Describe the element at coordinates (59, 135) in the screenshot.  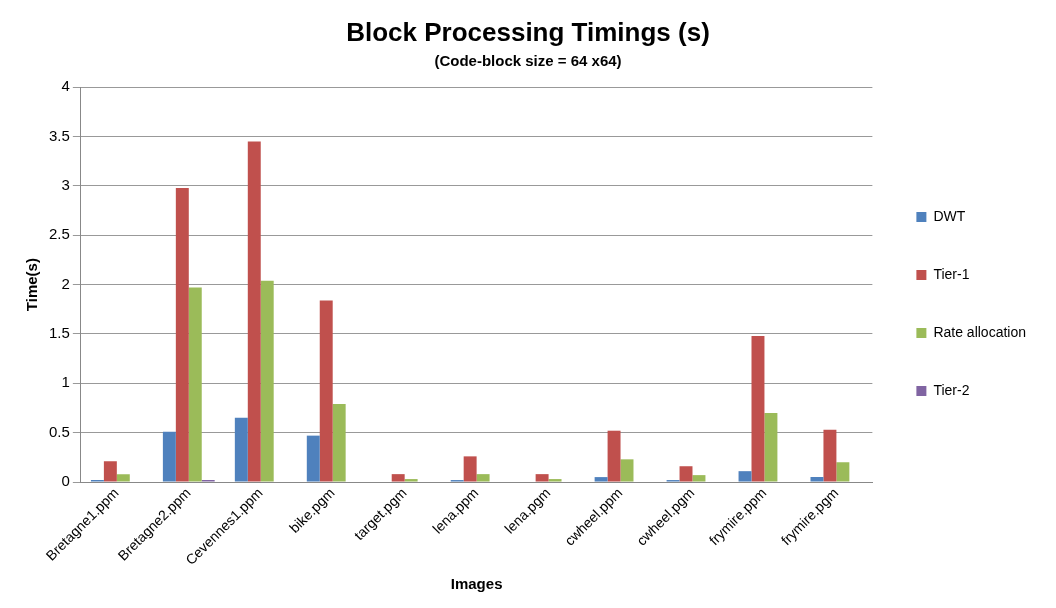
I see `y-tick-label: 3.5` at that location.